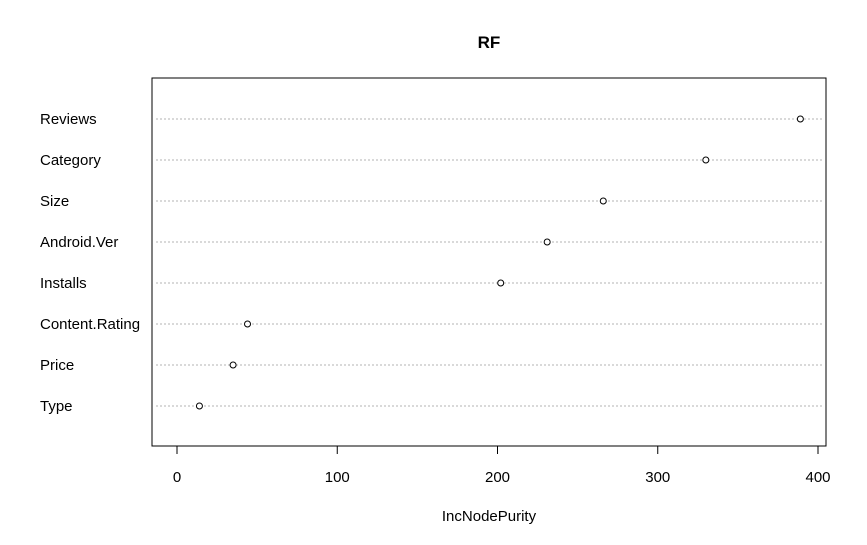 This screenshot has height=545, width=867. I want to click on category-label-content-rating: Content.Rating, so click(90, 324).